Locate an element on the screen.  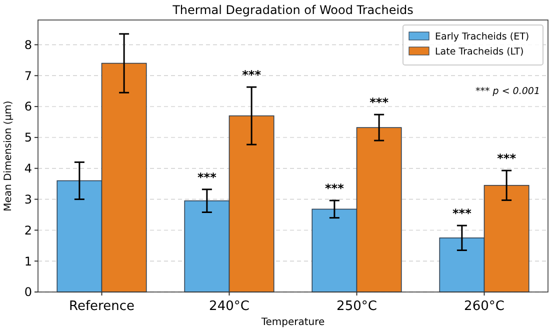
chart-title: Thermal Degradation of Wood Tracheids is located at coordinates (293, 10).